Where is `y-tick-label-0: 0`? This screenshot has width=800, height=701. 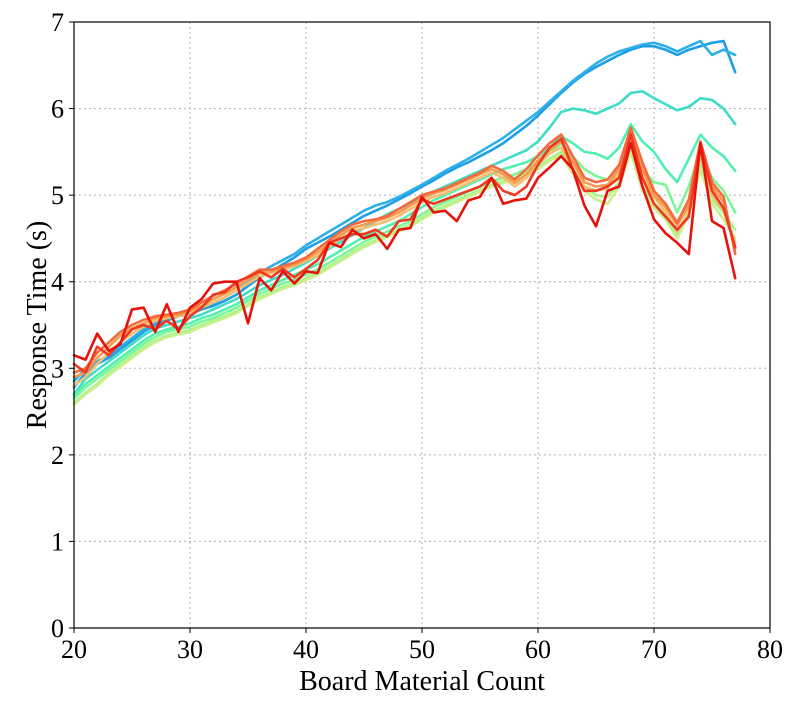
y-tick-label-0: 0 is located at coordinates (57, 628).